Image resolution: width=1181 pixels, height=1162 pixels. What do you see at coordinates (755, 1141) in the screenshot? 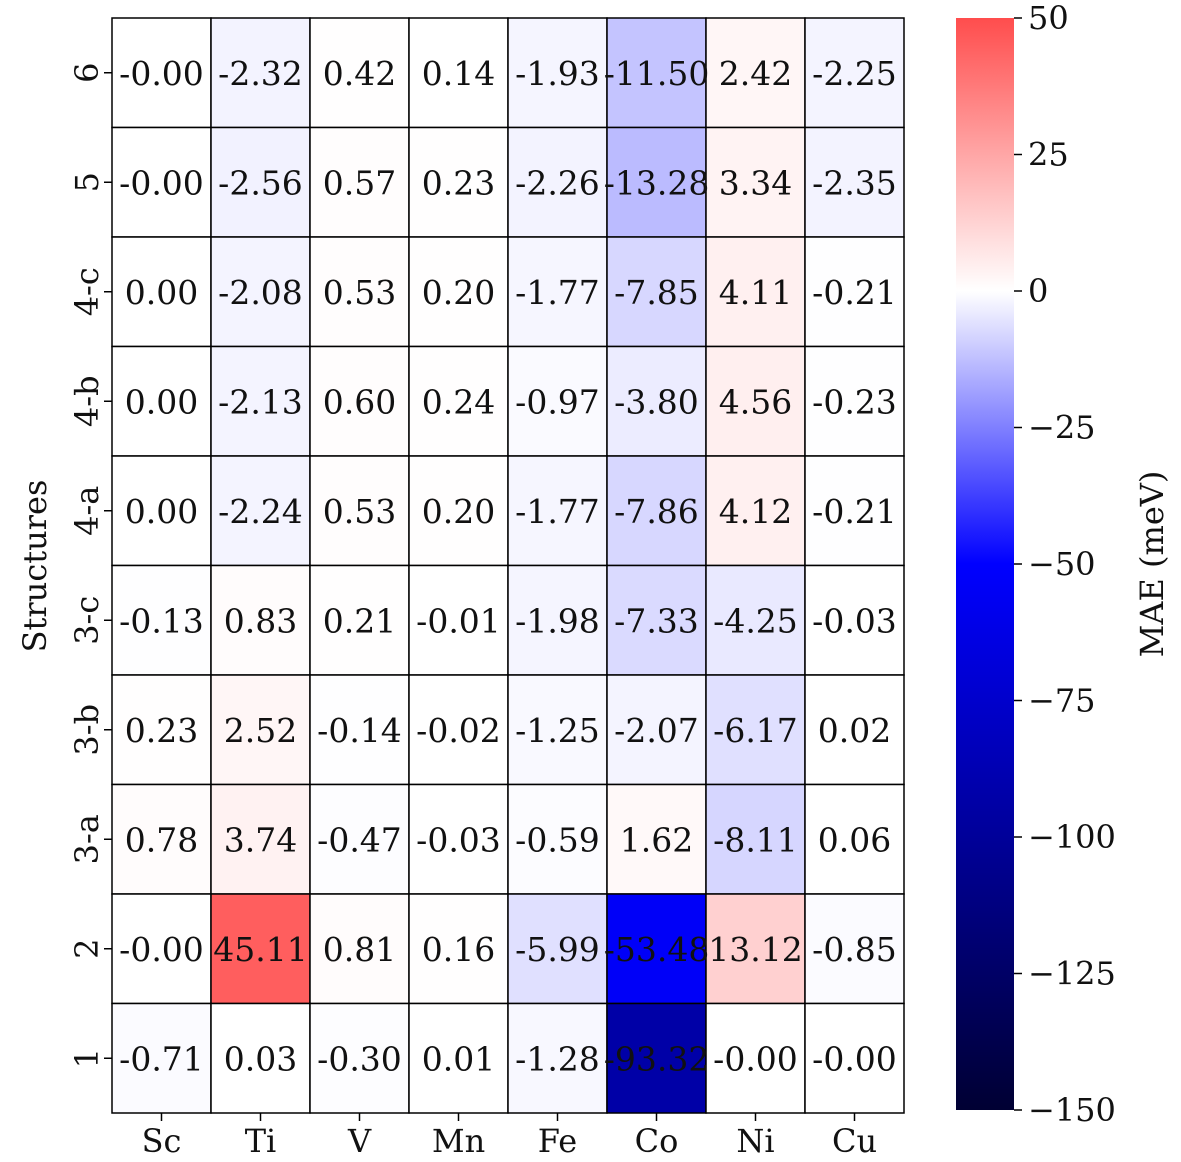
I see `x-tick-label: Ni` at bounding box center [755, 1141].